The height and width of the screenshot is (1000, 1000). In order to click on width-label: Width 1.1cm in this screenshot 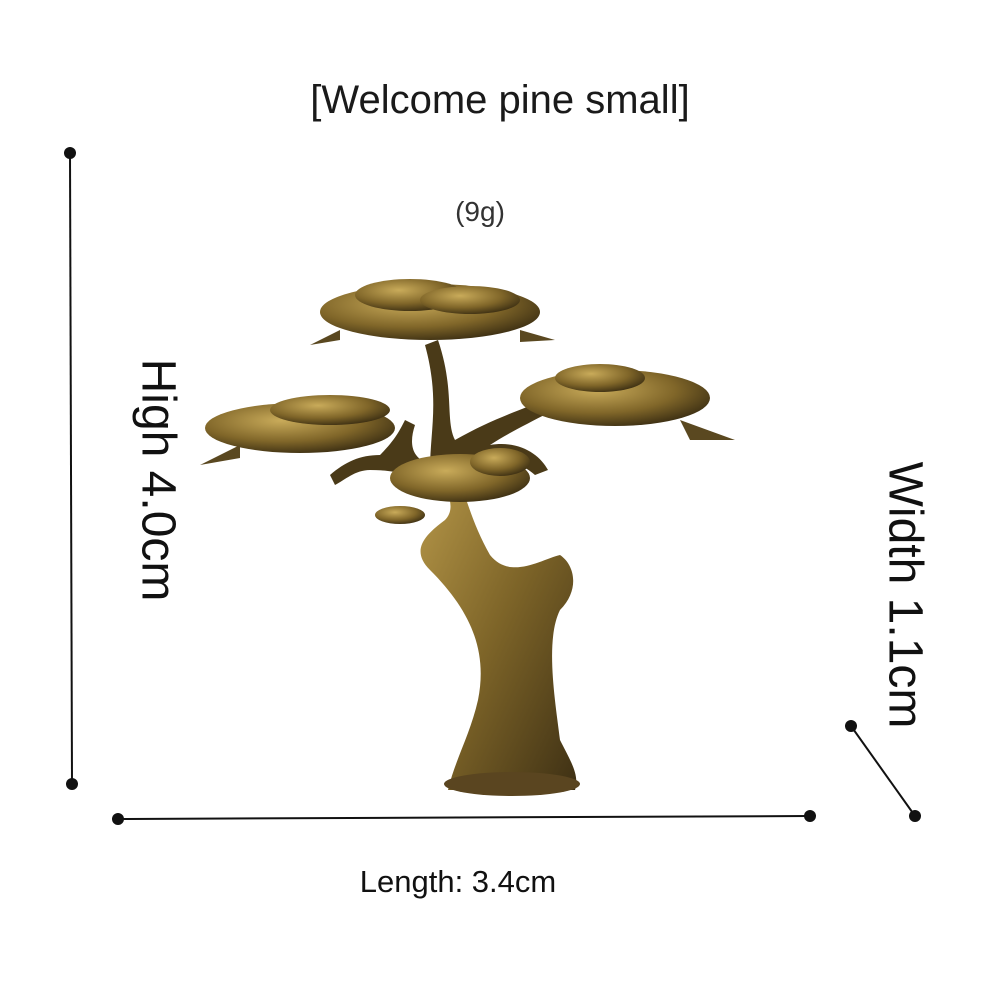, I will do `click(905, 595)`.